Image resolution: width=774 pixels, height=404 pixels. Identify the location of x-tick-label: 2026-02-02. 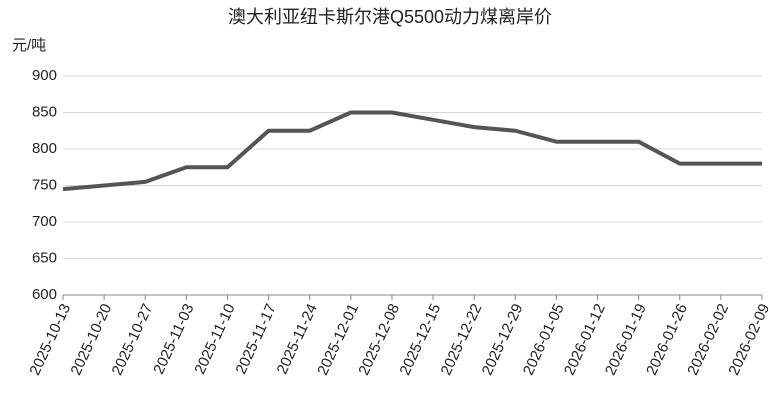
(708, 339).